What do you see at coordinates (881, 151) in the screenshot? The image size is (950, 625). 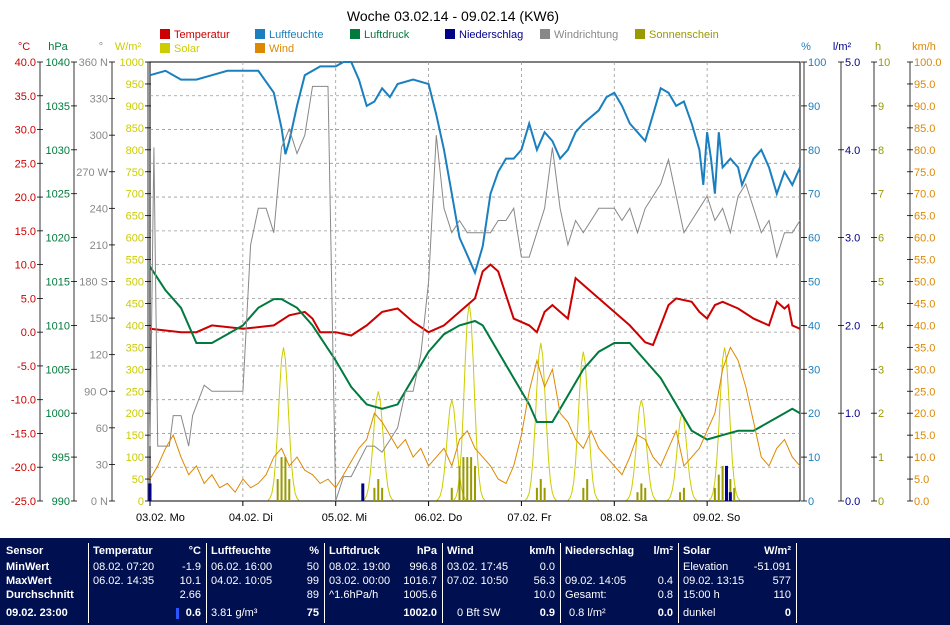 I see `sunshine-tick-label: 8` at bounding box center [881, 151].